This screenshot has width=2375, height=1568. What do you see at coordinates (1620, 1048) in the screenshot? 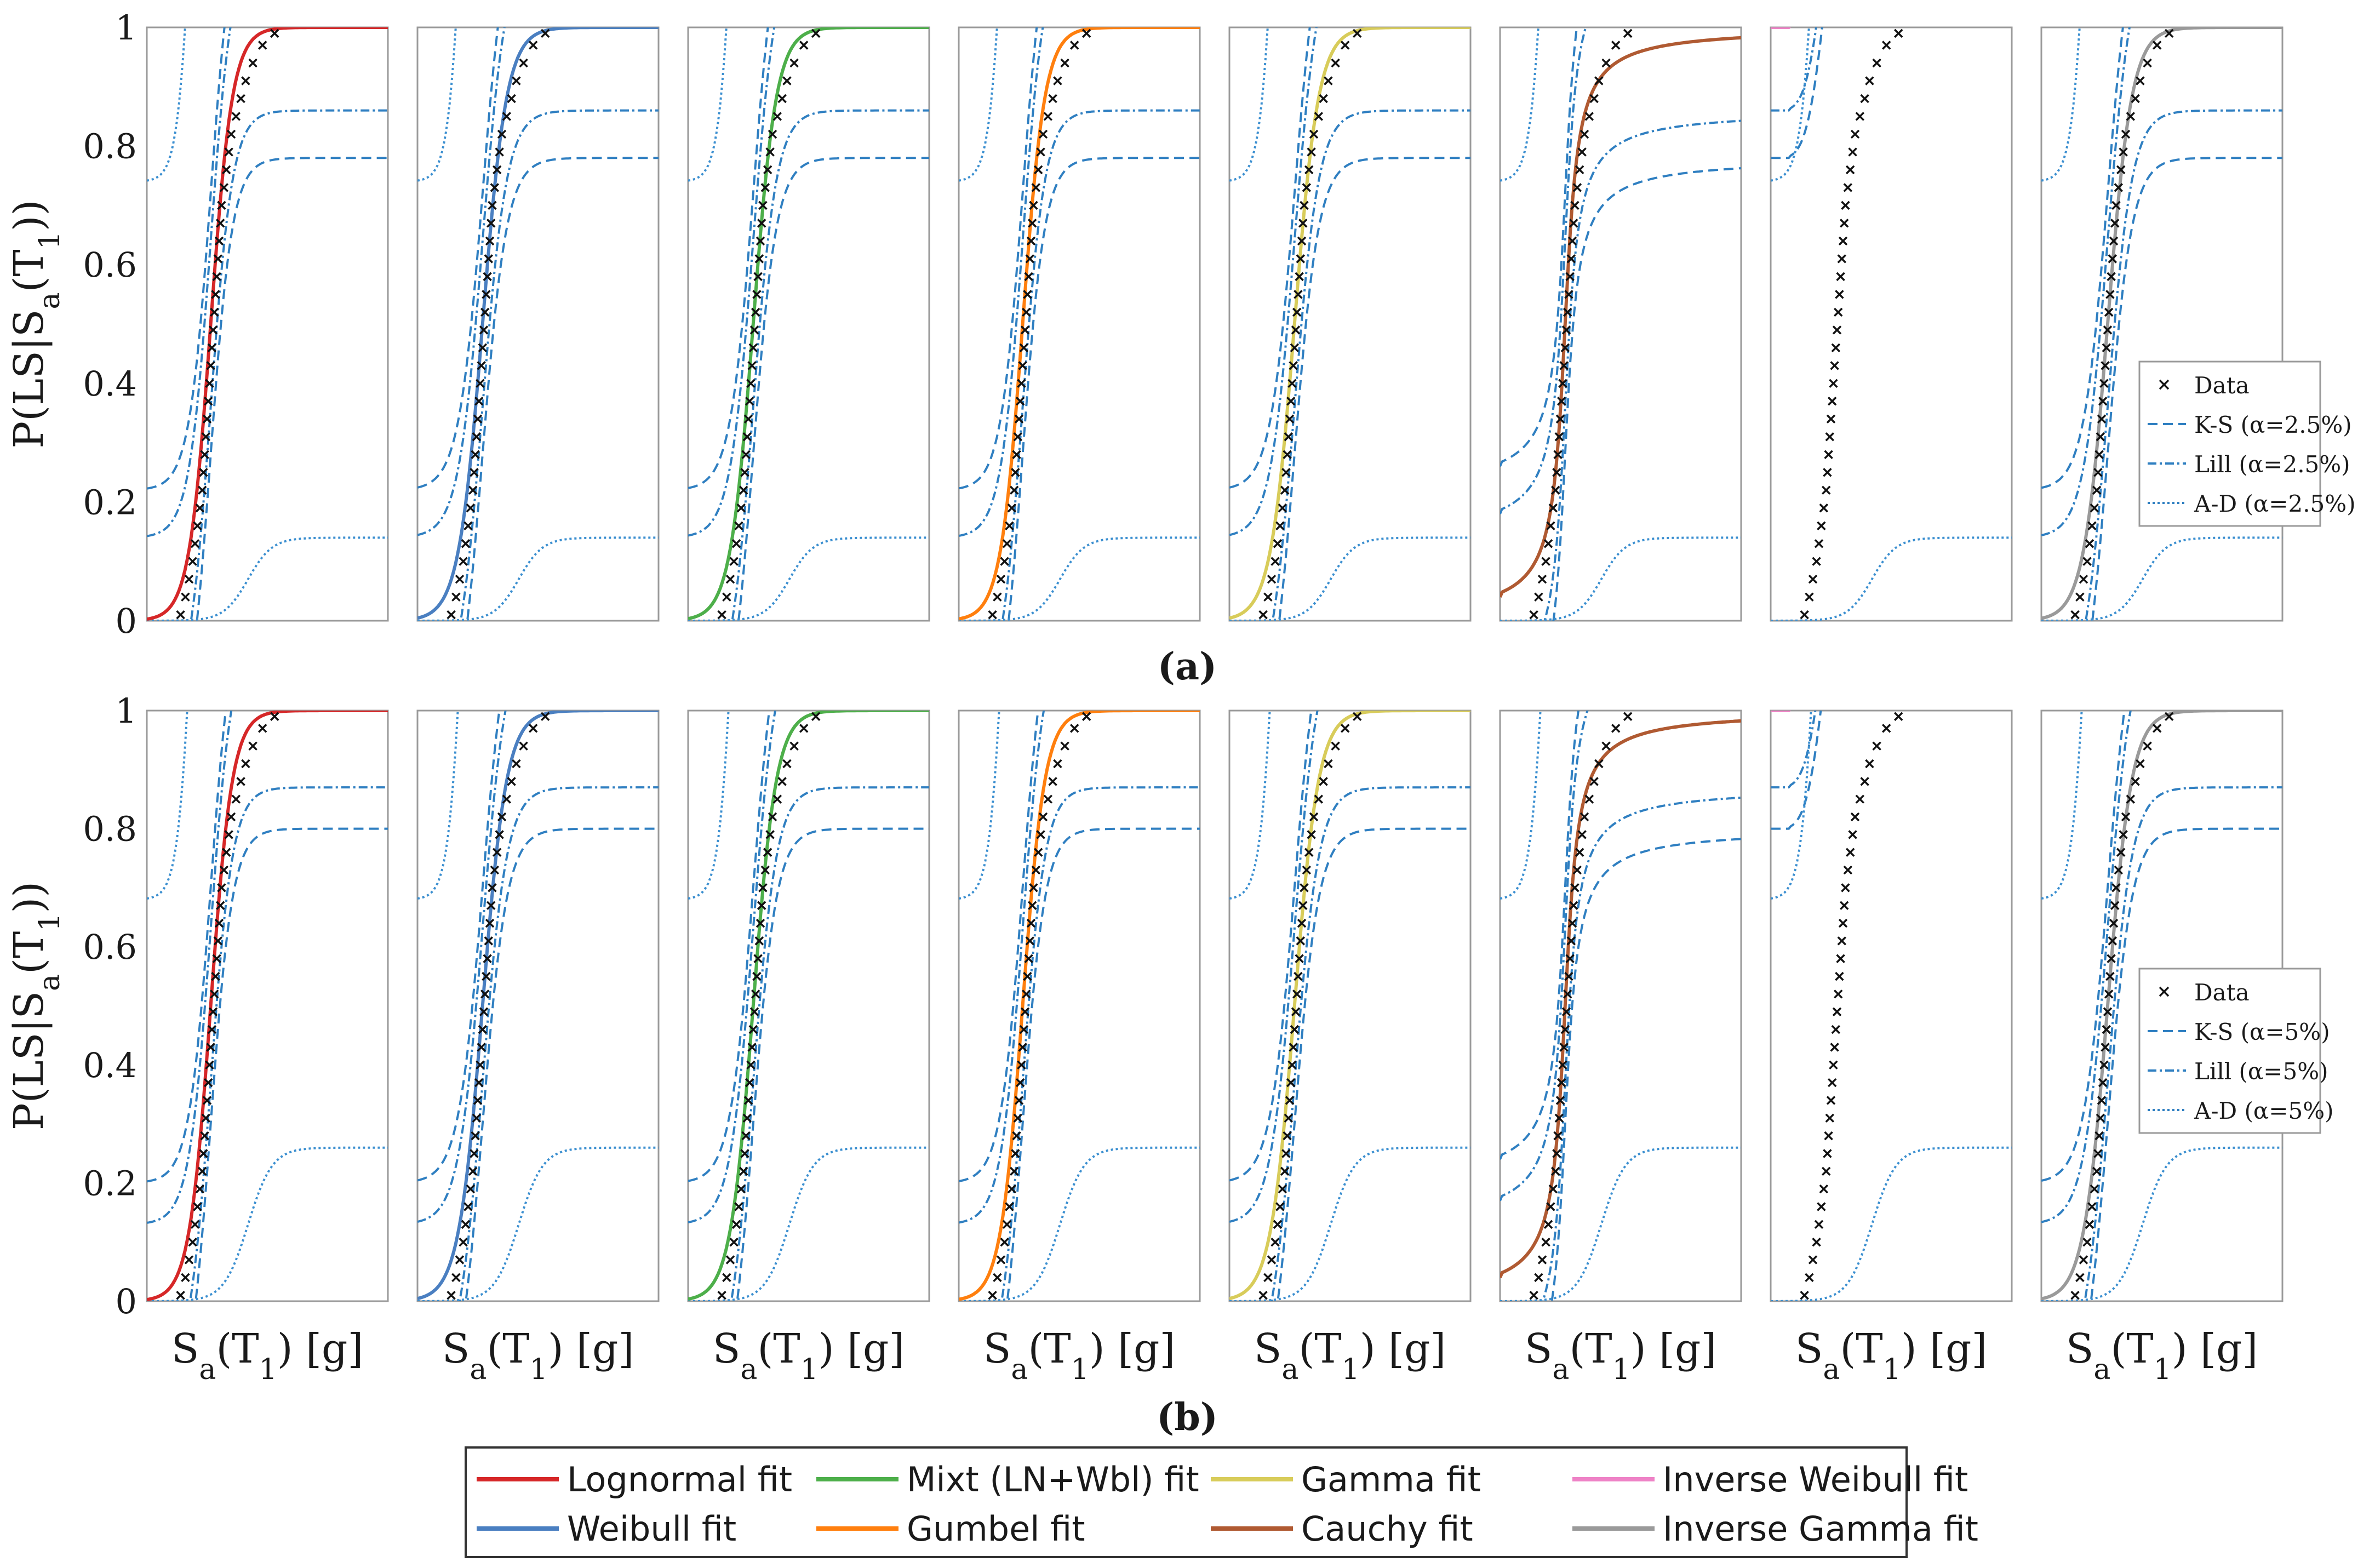
I see `panel-b-6: Sa(T1) [g]` at bounding box center [1620, 1048].